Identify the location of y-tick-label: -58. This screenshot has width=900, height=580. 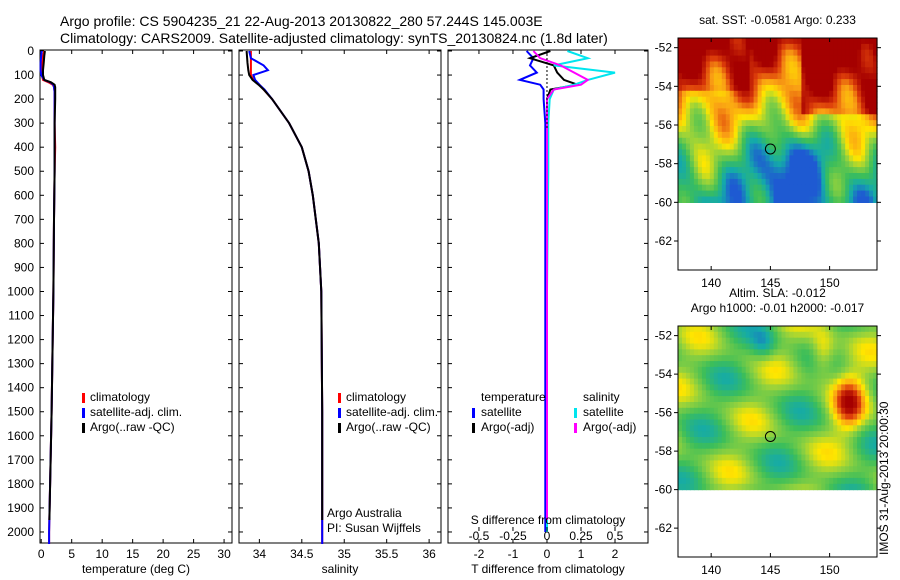
(664, 164).